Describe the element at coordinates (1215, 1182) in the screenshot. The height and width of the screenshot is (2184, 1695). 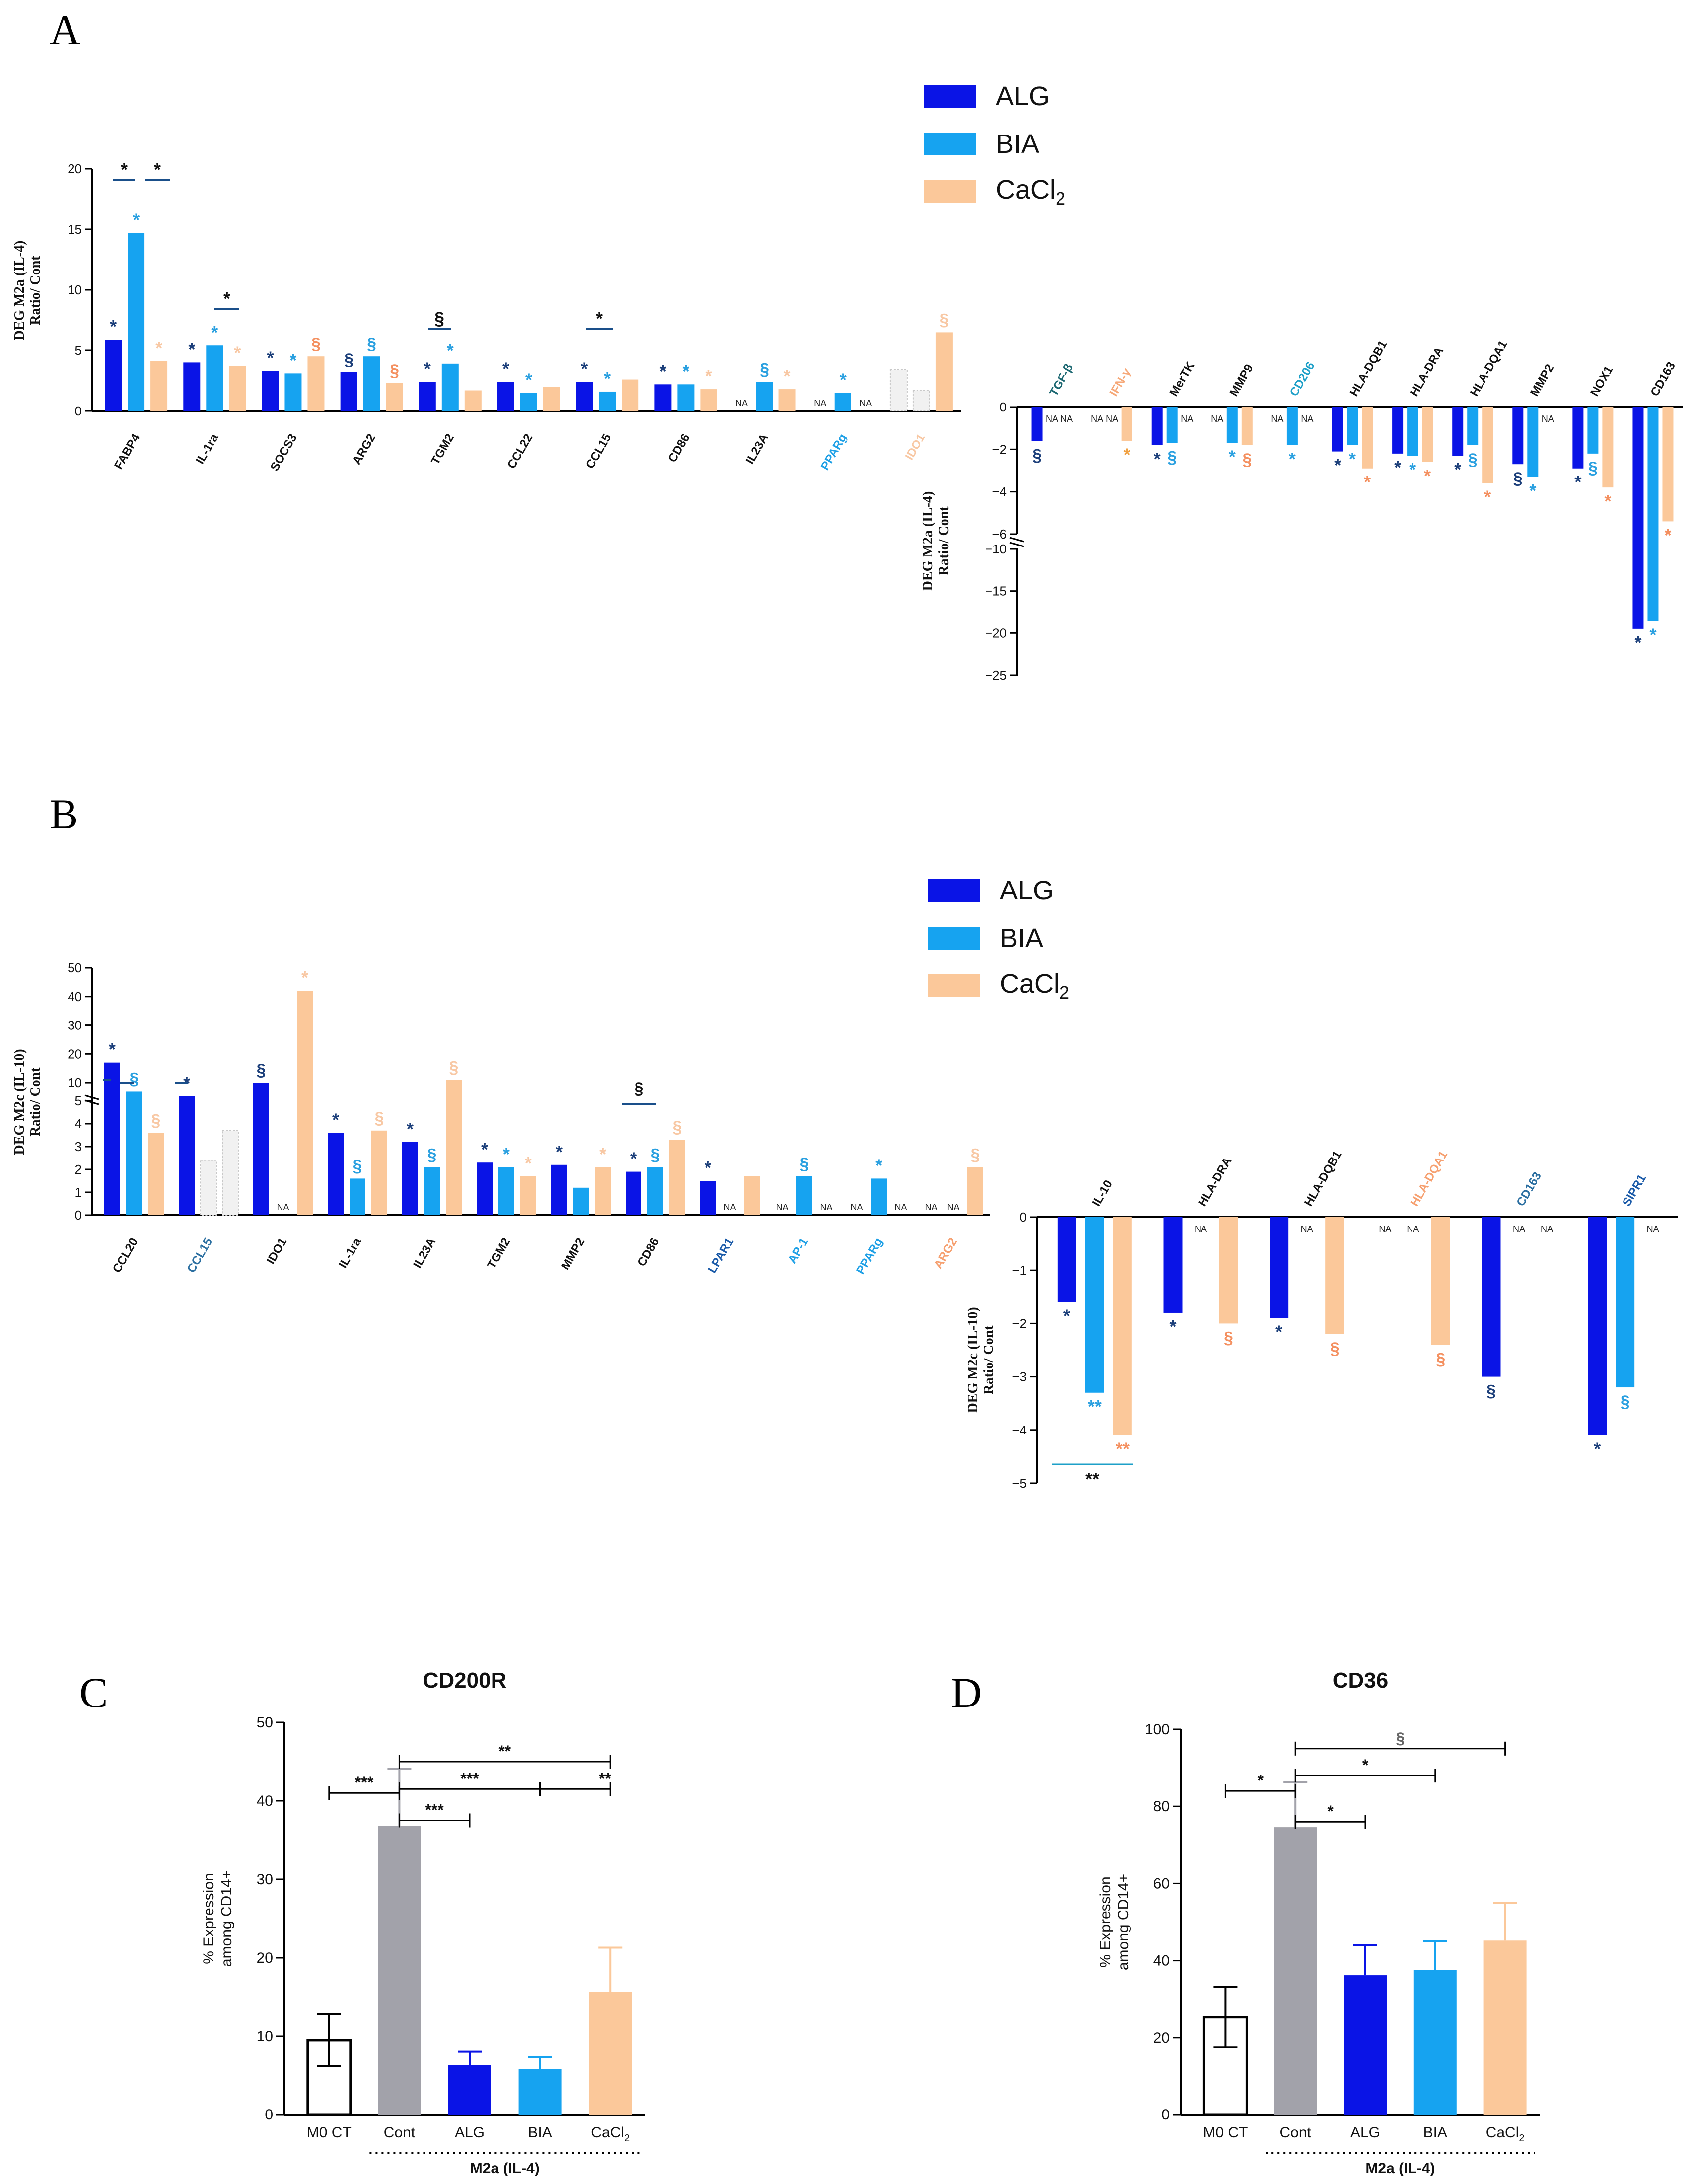
I see `x-tick-label-hla-dra: HLA-DRA` at that location.